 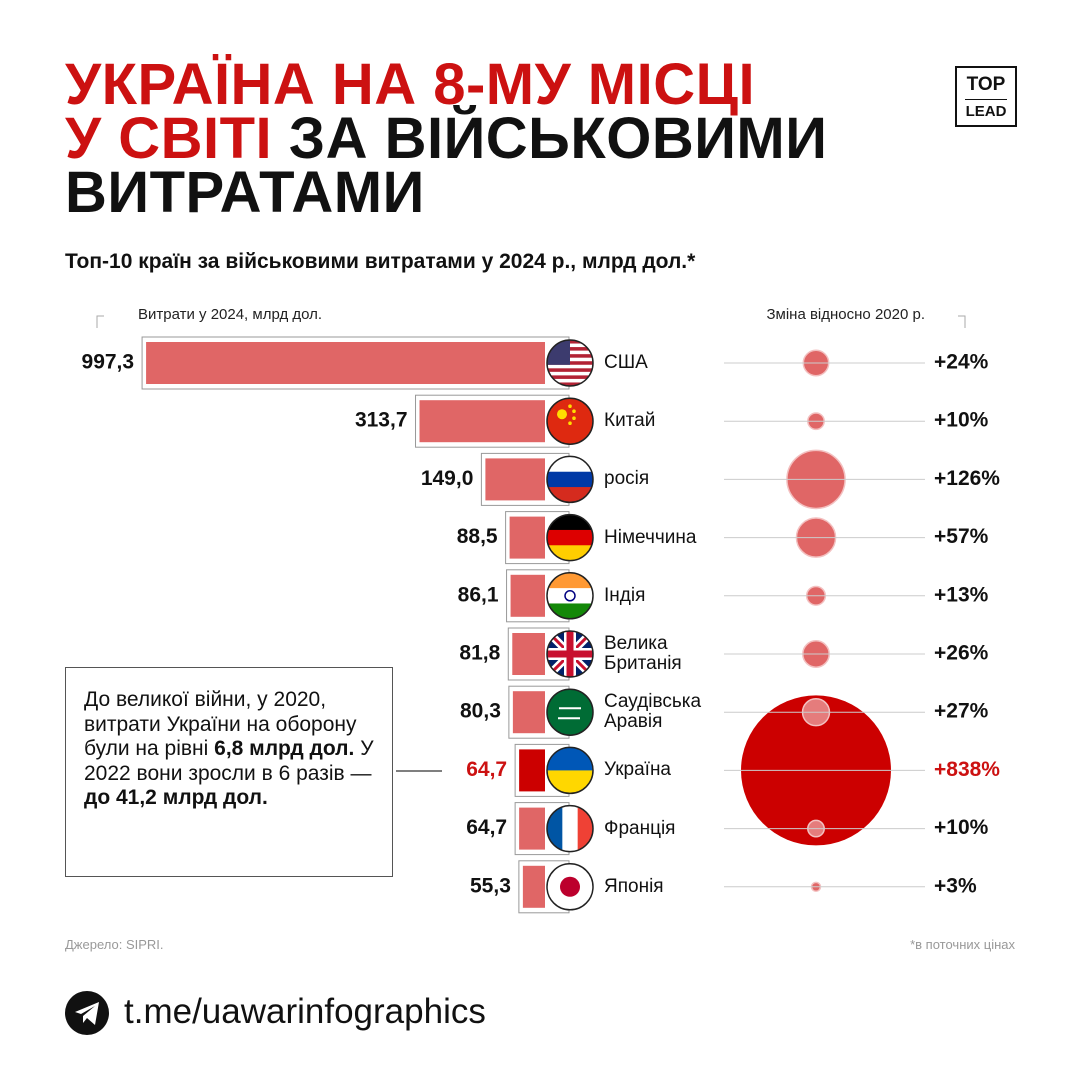 I want to click on category-label: Німеччина, so click(x=664, y=537).